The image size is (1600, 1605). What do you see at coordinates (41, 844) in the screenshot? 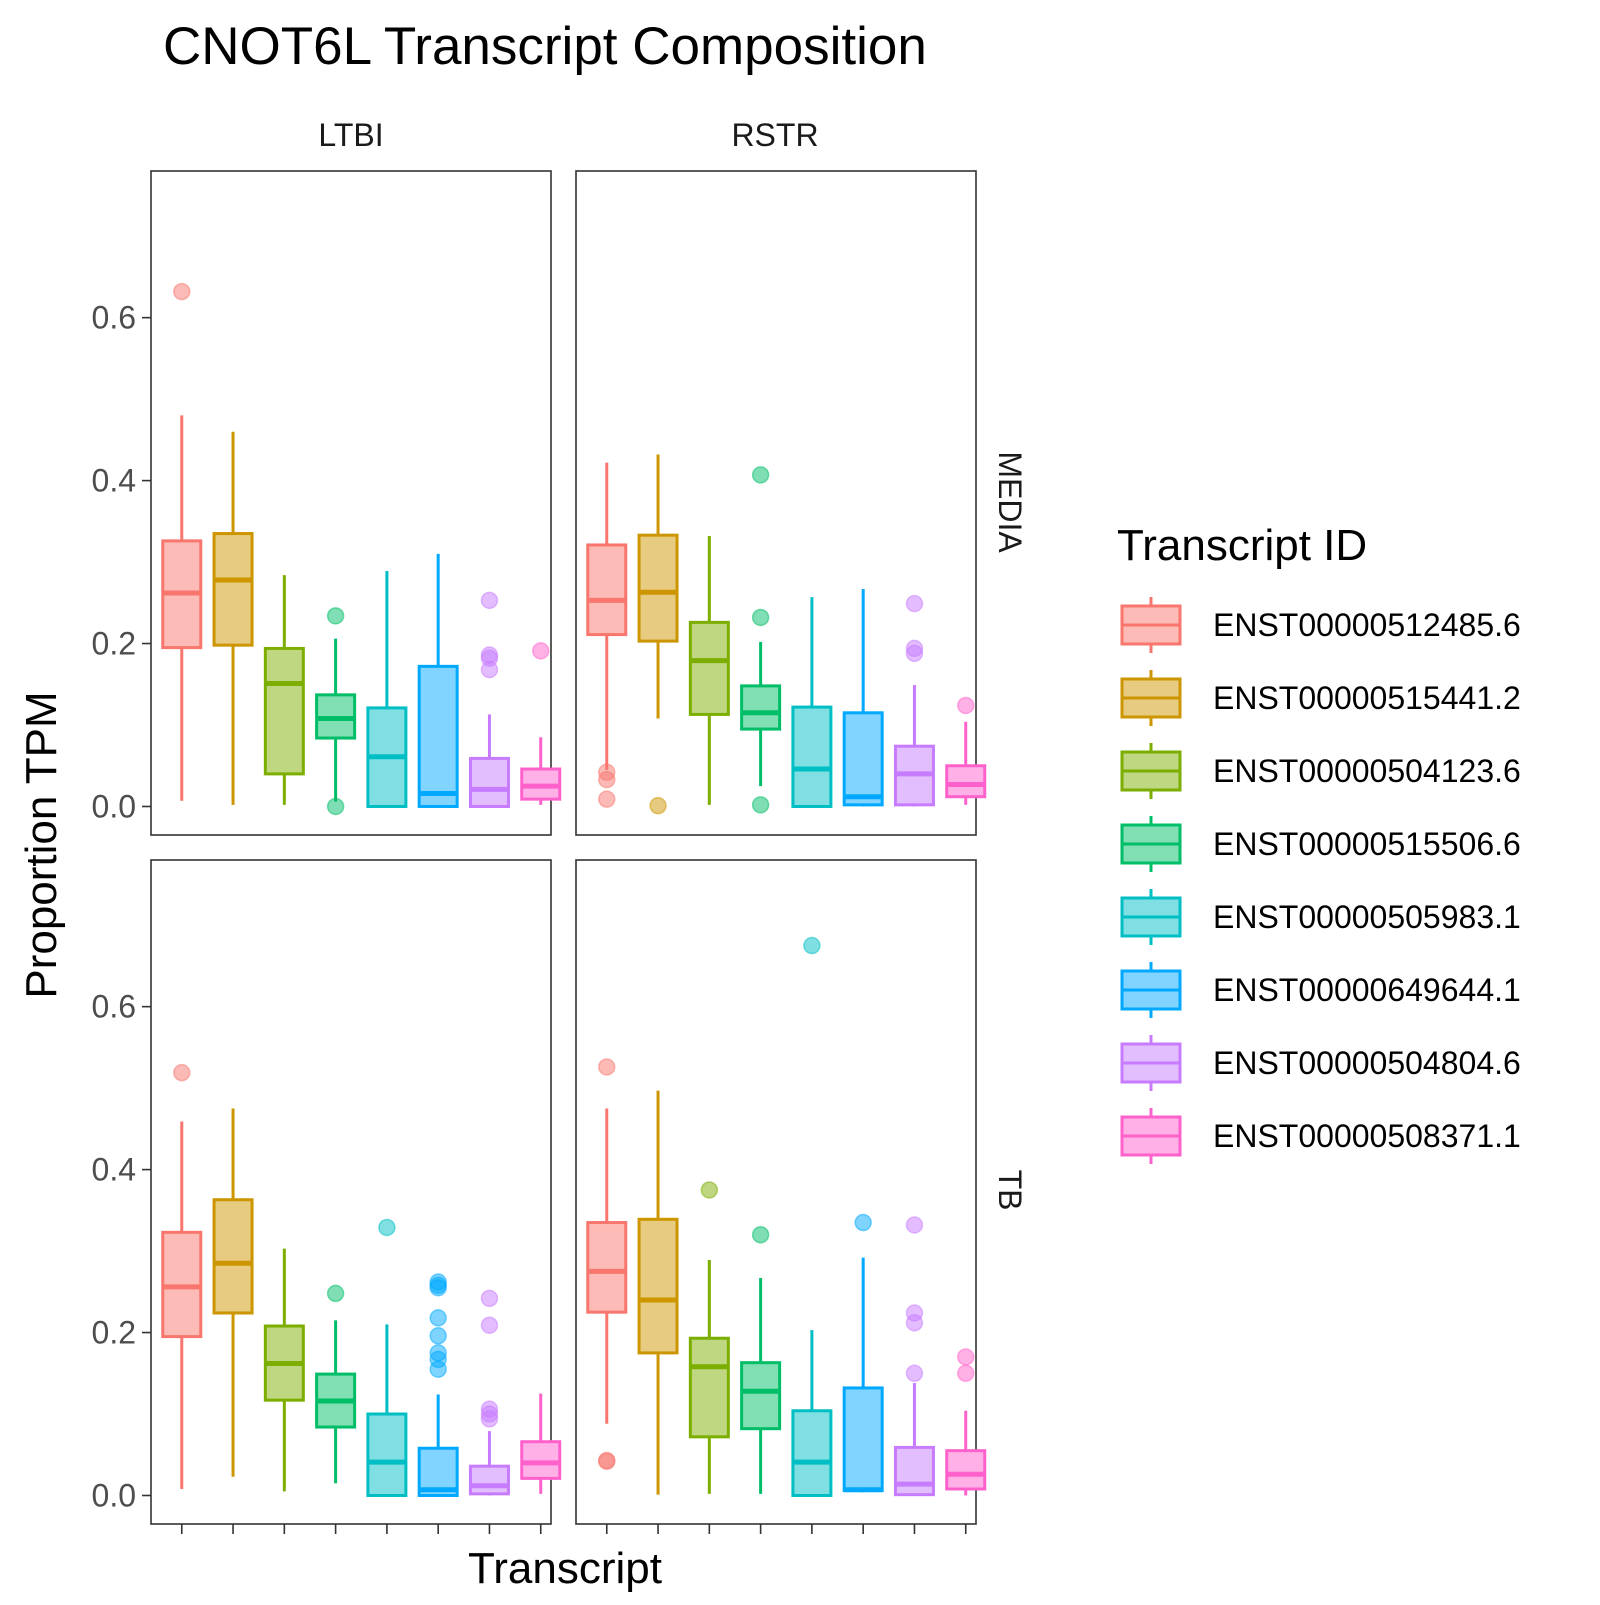
I see `y-axis-title: Proportion TPM` at bounding box center [41, 844].